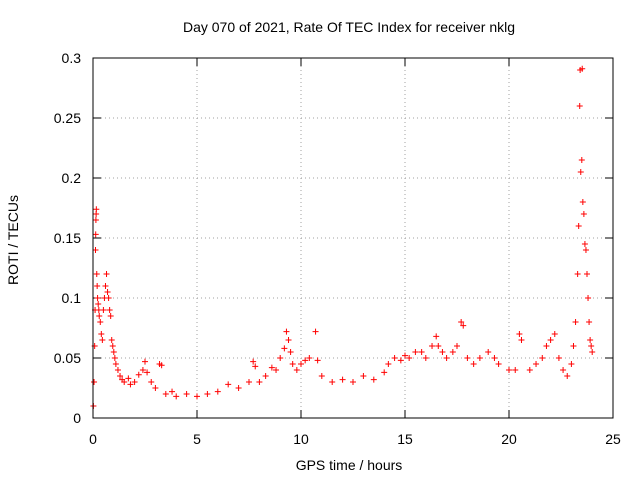 This screenshot has height=480, width=640. Describe the element at coordinates (93, 439) in the screenshot. I see `x-tick-label: 0` at that location.